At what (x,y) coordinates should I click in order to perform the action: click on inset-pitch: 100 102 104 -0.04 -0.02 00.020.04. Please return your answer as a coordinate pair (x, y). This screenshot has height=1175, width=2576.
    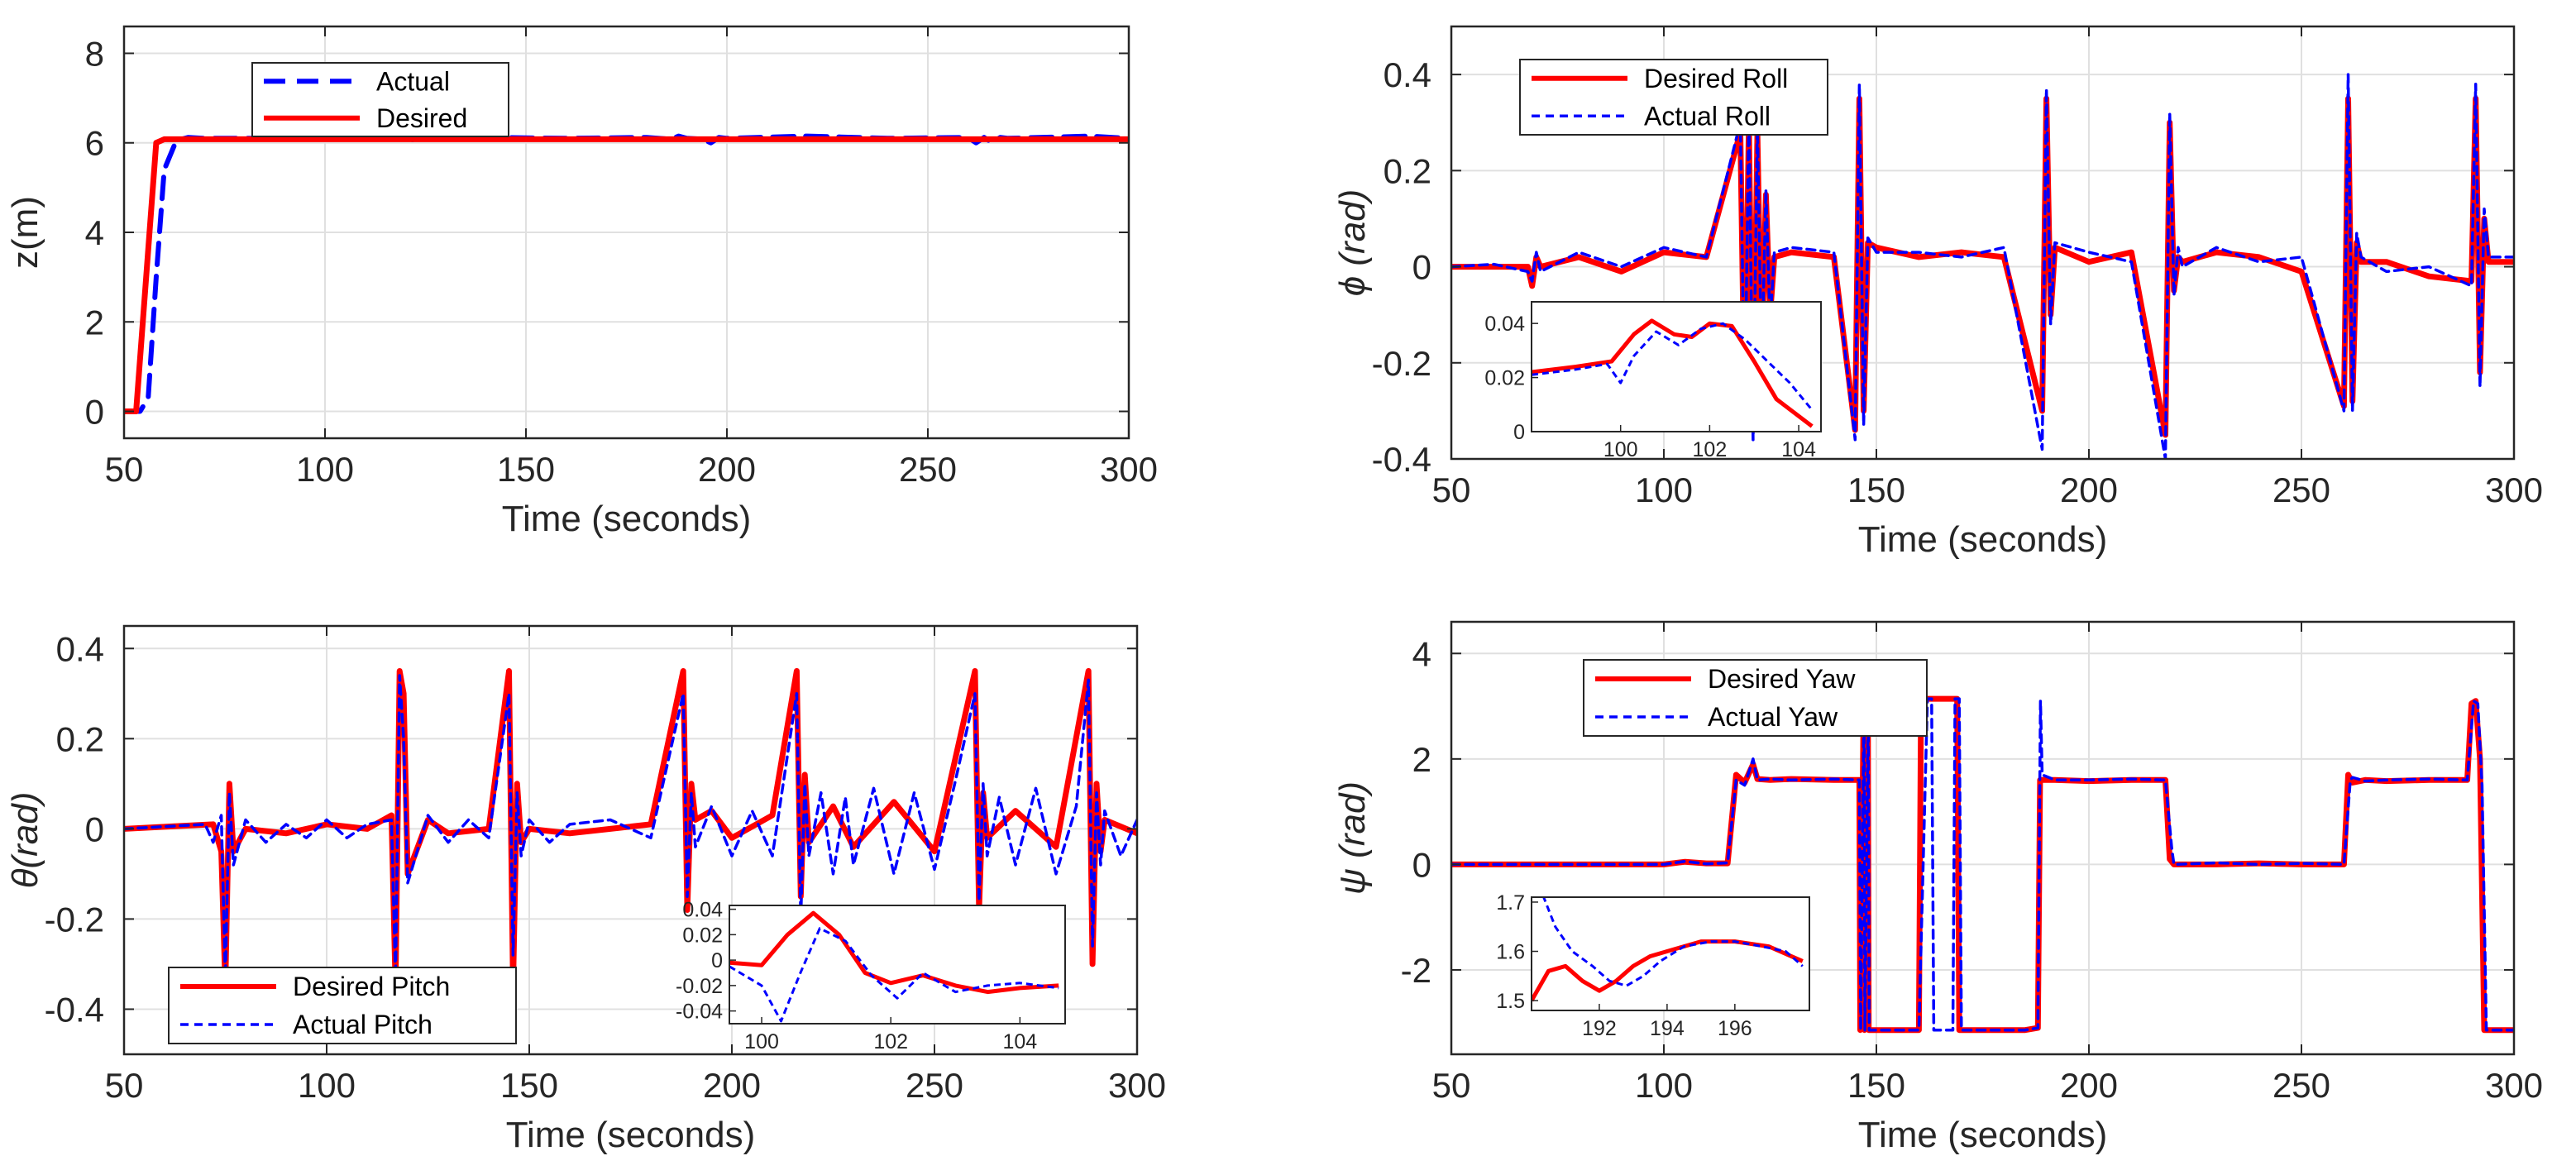
    Looking at the image, I should click on (871, 976).